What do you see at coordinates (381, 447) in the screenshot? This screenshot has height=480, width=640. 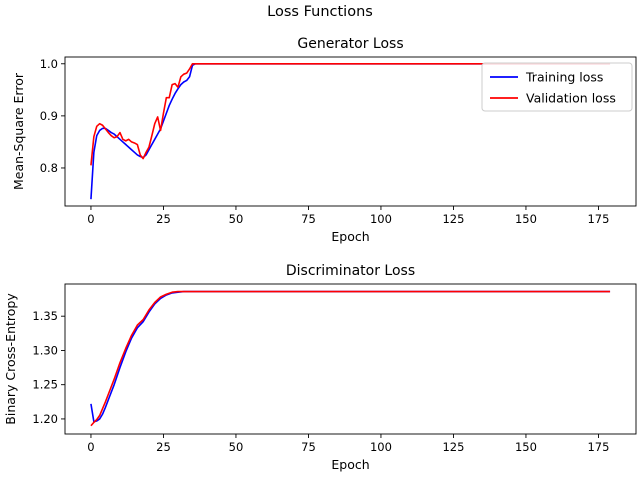 I see `discriminator-x-tick-label: 100` at bounding box center [381, 447].